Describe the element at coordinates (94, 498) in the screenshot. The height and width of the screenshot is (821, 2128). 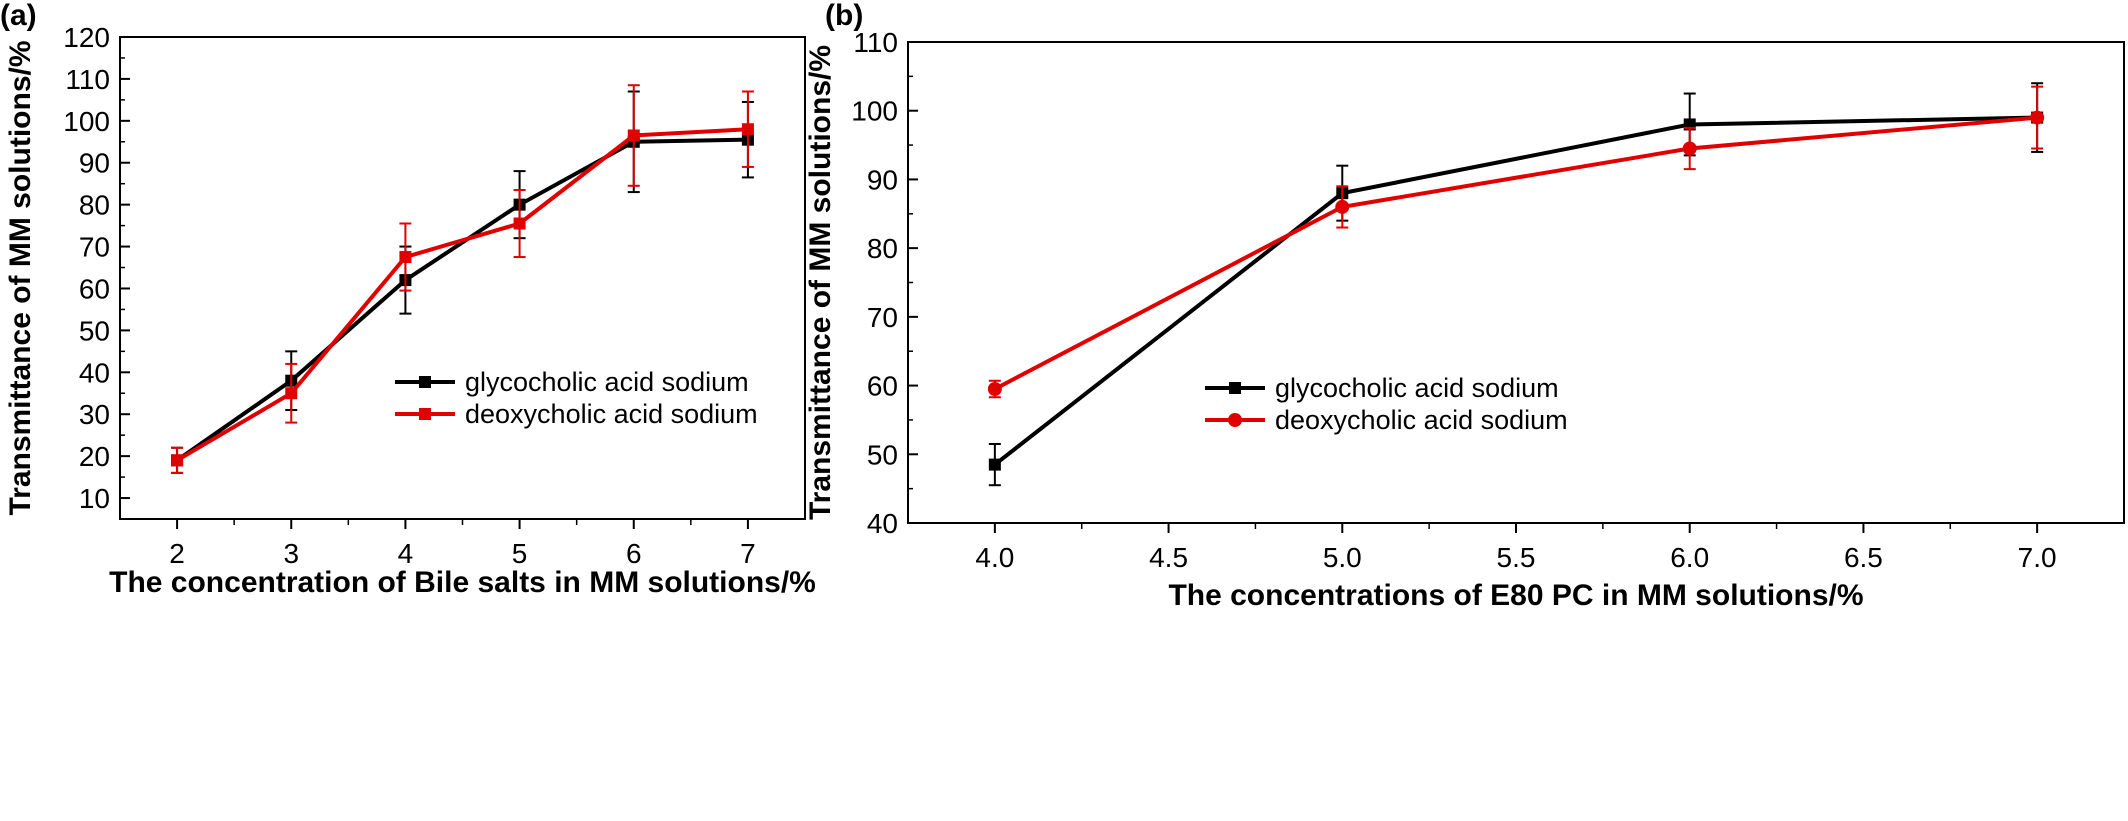
I see `y-tick-label: 10` at that location.